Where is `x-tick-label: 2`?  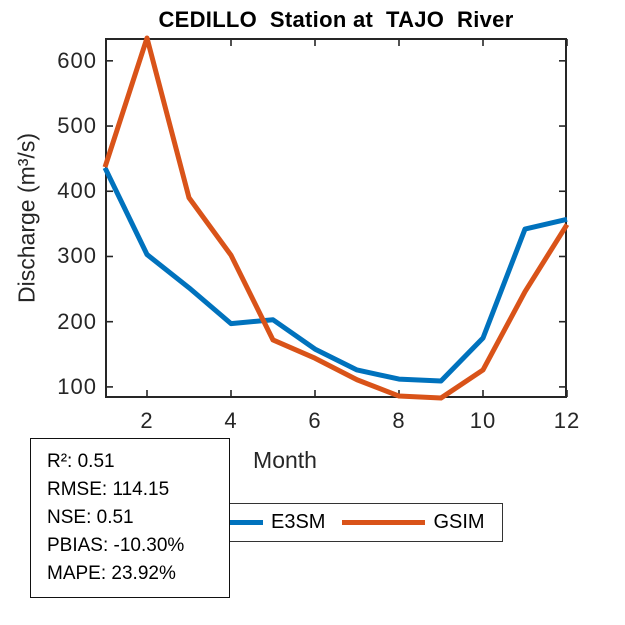
x-tick-label: 2 is located at coordinates (147, 420).